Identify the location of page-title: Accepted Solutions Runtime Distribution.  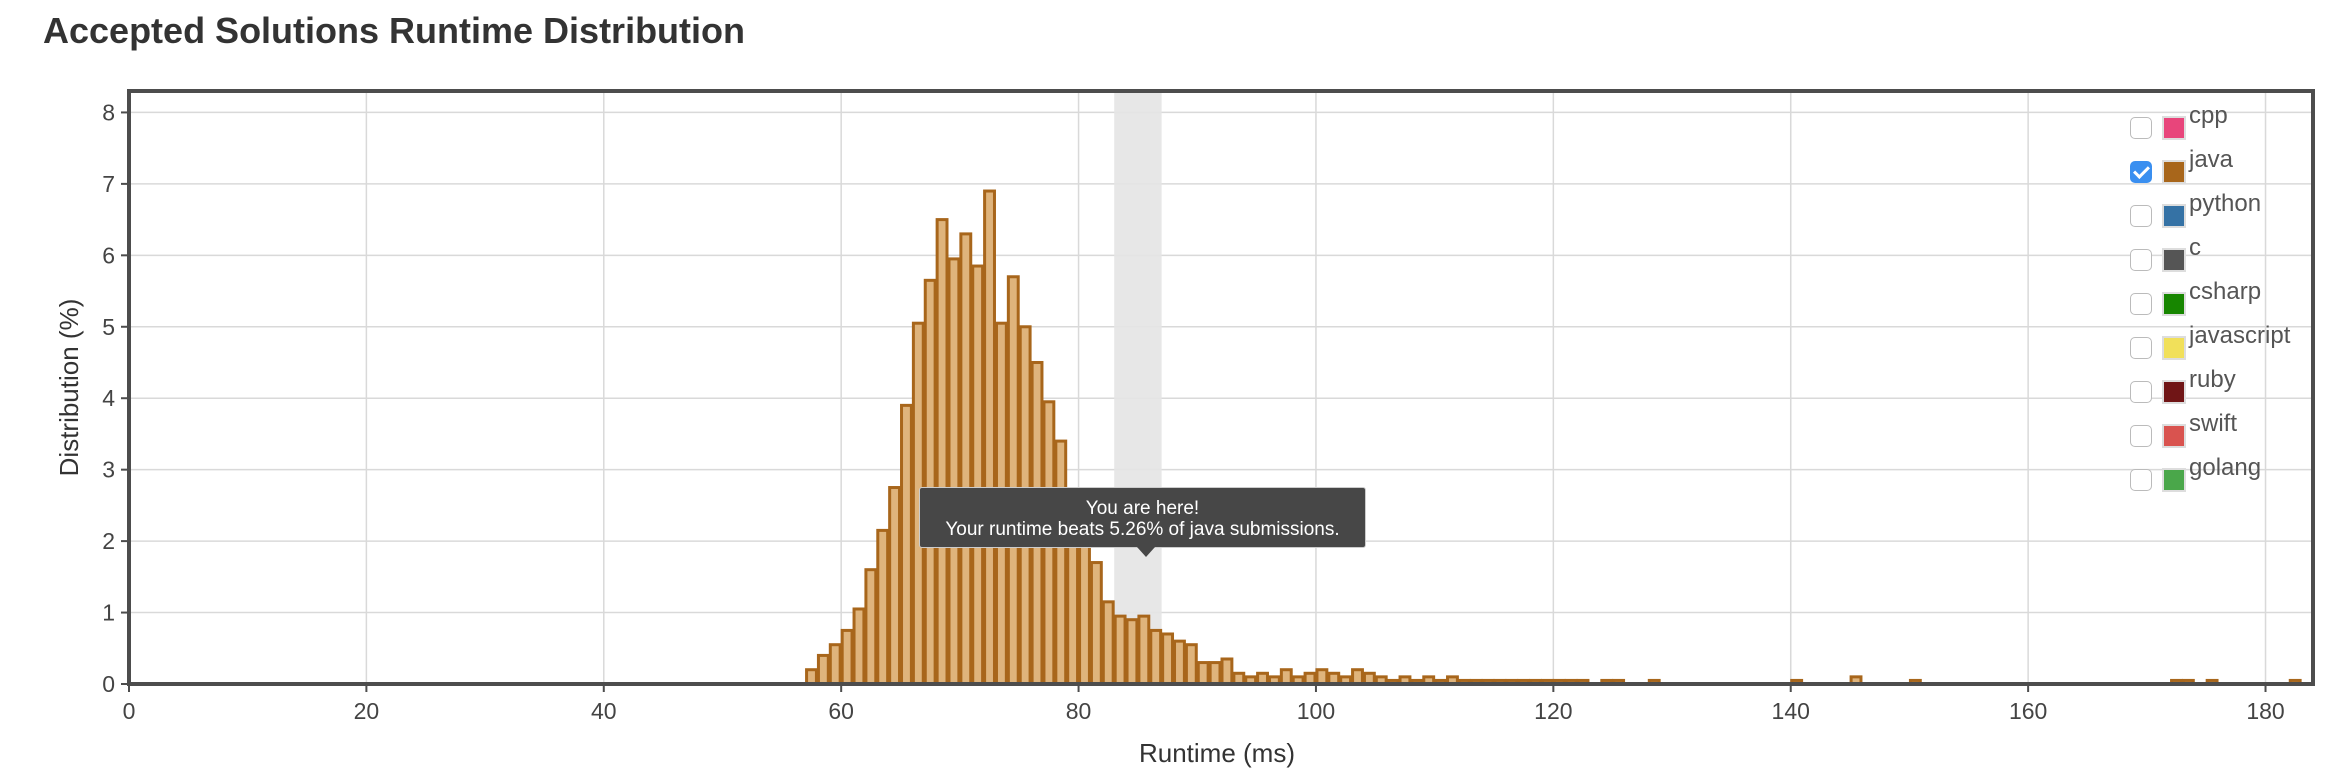
(394, 30).